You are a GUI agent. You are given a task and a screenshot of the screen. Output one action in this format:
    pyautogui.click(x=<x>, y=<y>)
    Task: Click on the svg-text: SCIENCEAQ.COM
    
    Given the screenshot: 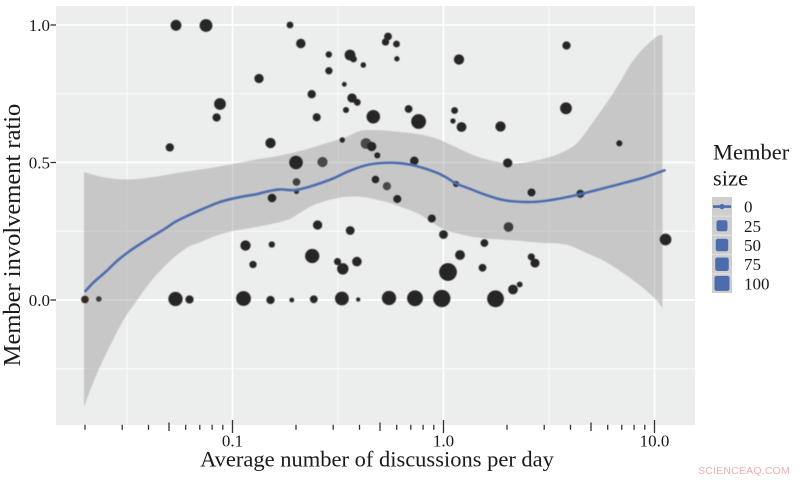 What is the action you would take?
    pyautogui.click(x=744, y=471)
    